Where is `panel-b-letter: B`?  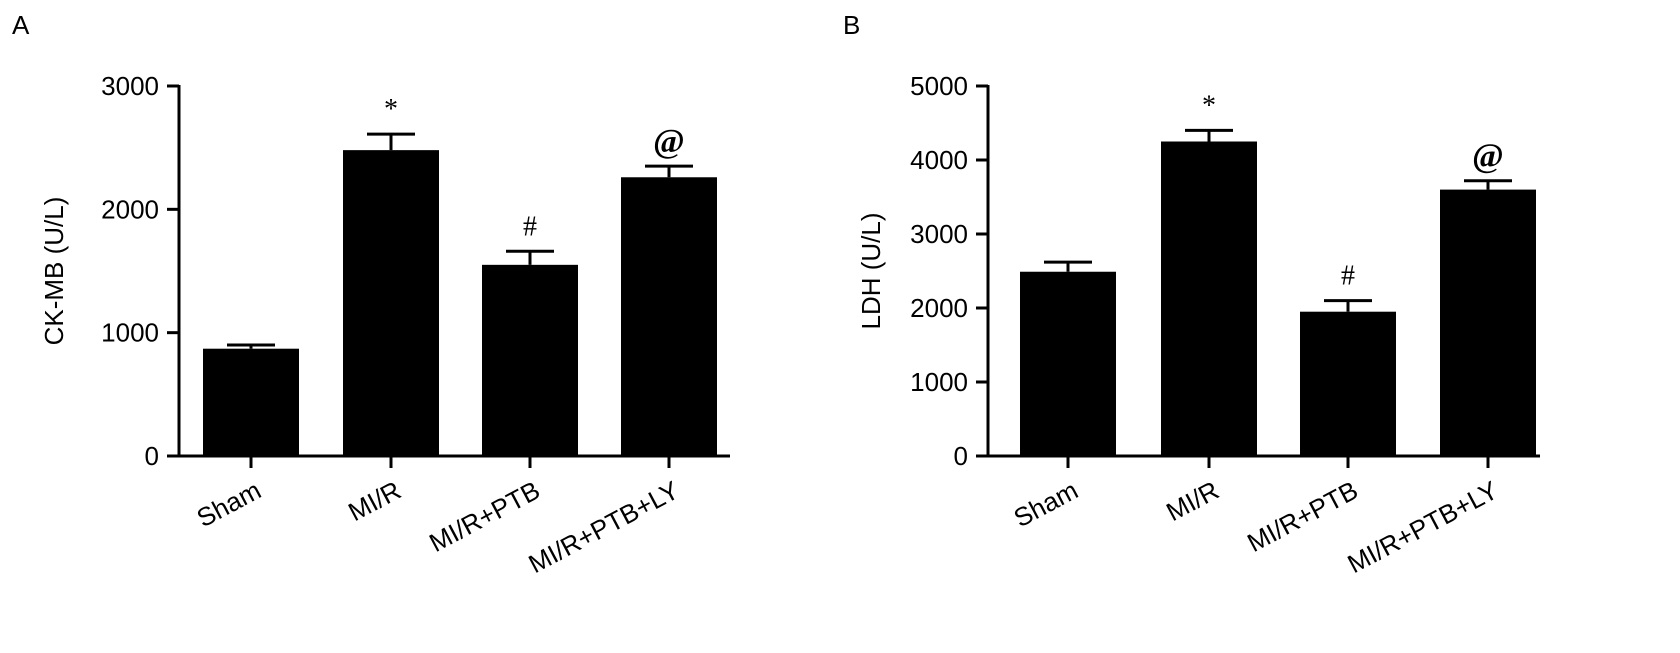 panel-b-letter: B is located at coordinates (851, 25).